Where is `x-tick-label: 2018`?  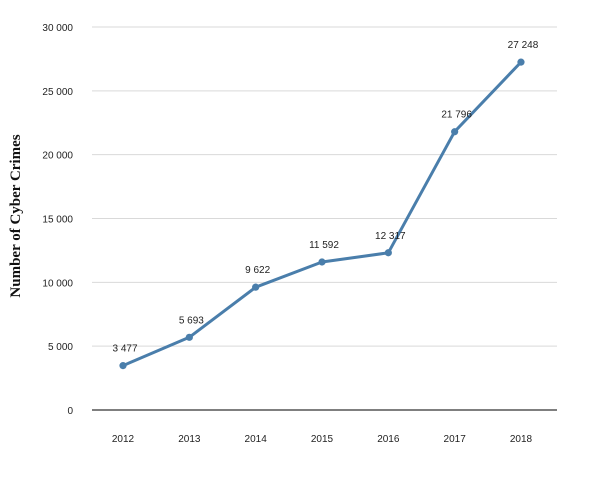
x-tick-label: 2018 is located at coordinates (521, 439).